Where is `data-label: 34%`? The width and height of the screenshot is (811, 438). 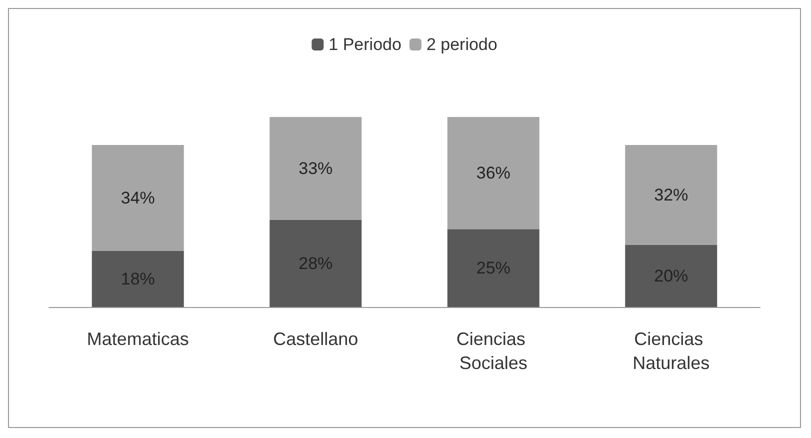 data-label: 34% is located at coordinates (137, 198).